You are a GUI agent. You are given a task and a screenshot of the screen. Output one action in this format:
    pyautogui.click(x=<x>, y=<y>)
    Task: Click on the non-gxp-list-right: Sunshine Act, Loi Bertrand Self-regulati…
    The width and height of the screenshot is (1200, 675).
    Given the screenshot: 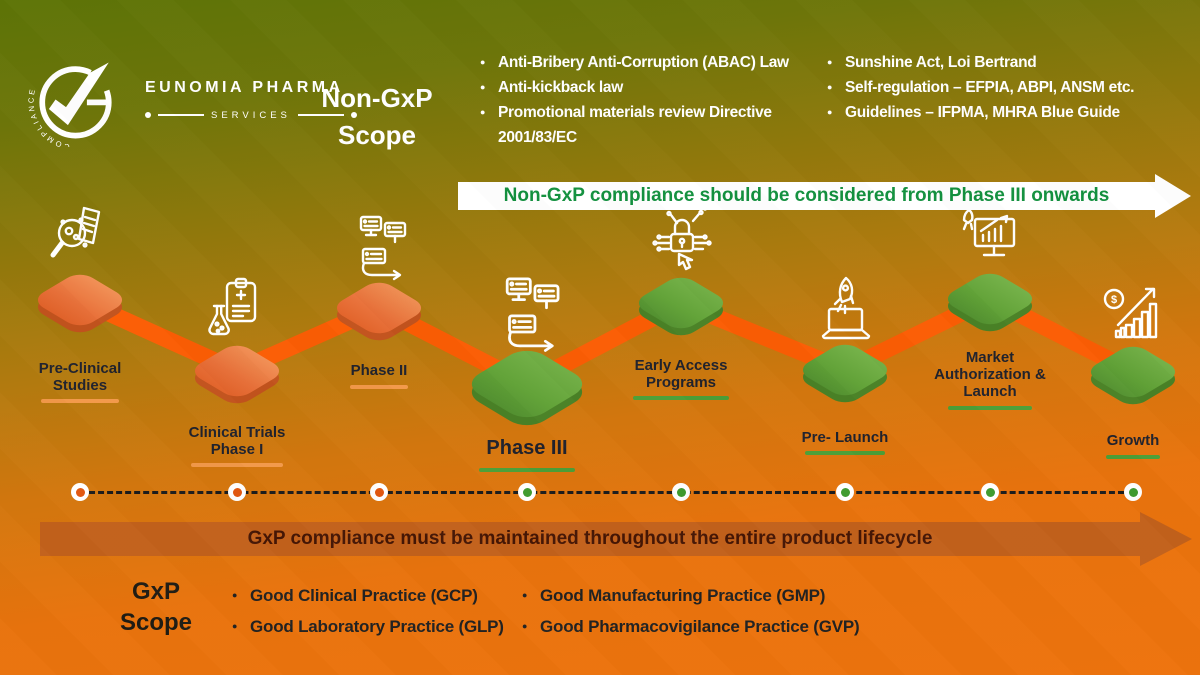 What is the action you would take?
    pyautogui.click(x=986, y=87)
    